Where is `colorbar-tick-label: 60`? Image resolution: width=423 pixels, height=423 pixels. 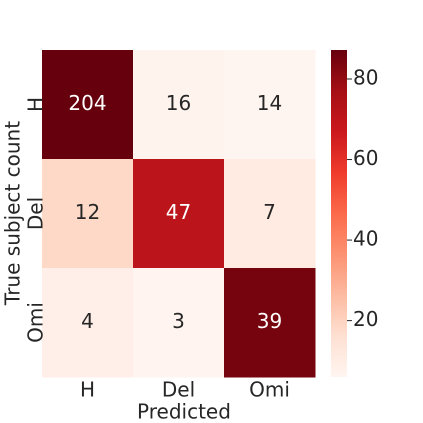
colorbar-tick-label: 60 is located at coordinates (365, 158).